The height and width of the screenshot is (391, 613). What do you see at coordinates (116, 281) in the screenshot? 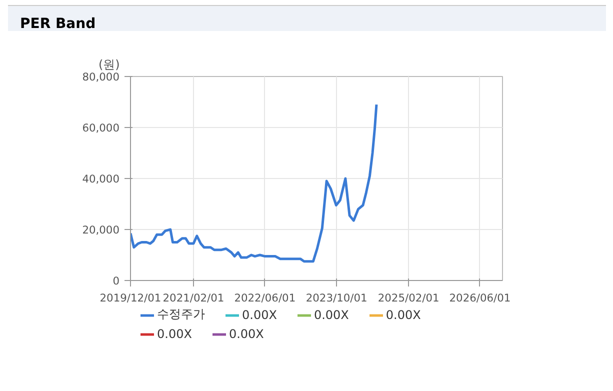
I see `y-tick-label: 0` at bounding box center [116, 281].